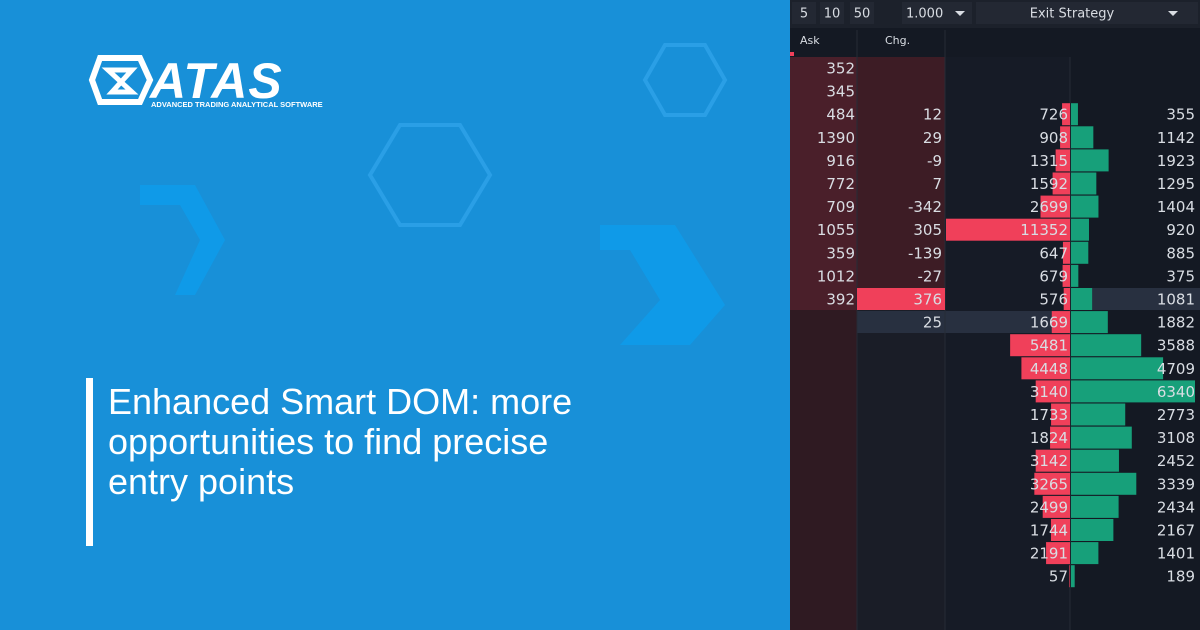 The width and height of the screenshot is (1200, 630). Describe the element at coordinates (927, 300) in the screenshot. I see `change-value: 376` at that location.